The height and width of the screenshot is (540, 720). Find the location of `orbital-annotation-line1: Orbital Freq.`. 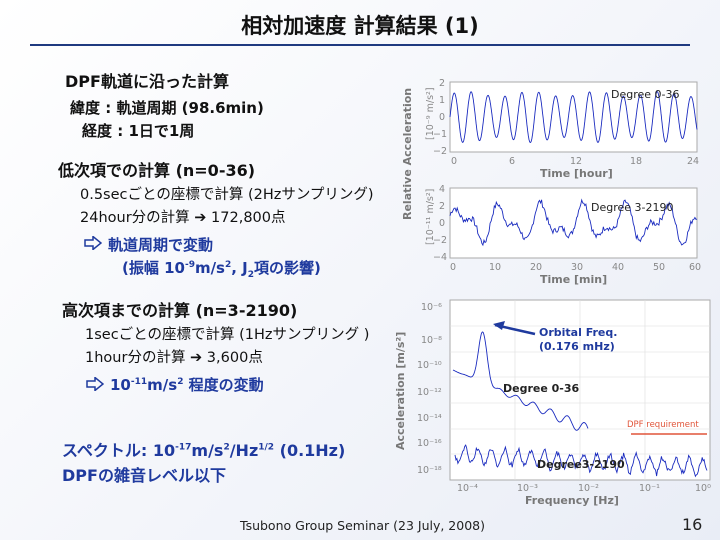

orbital-annotation-line1: Orbital Freq. is located at coordinates (578, 332).